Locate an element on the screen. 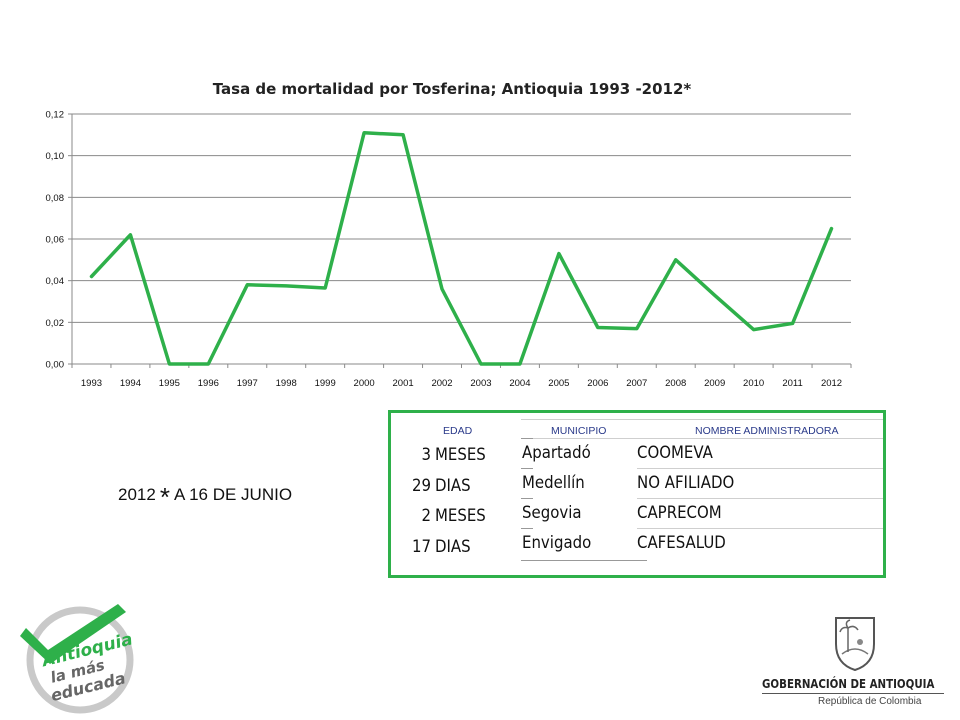 The image size is (960, 720). logo-ring is located at coordinates (80, 660).